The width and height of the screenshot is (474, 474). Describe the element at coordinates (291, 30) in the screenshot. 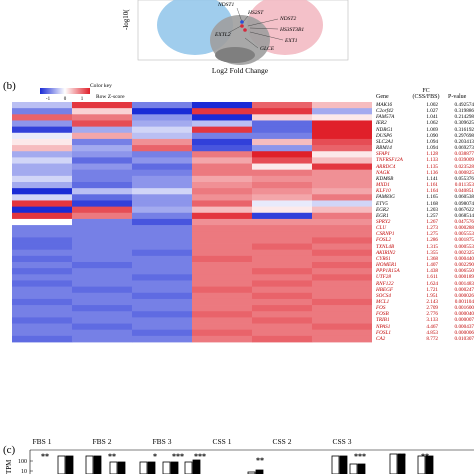

I see `gene-hs3st3b1: HS3ST3B1` at that location.